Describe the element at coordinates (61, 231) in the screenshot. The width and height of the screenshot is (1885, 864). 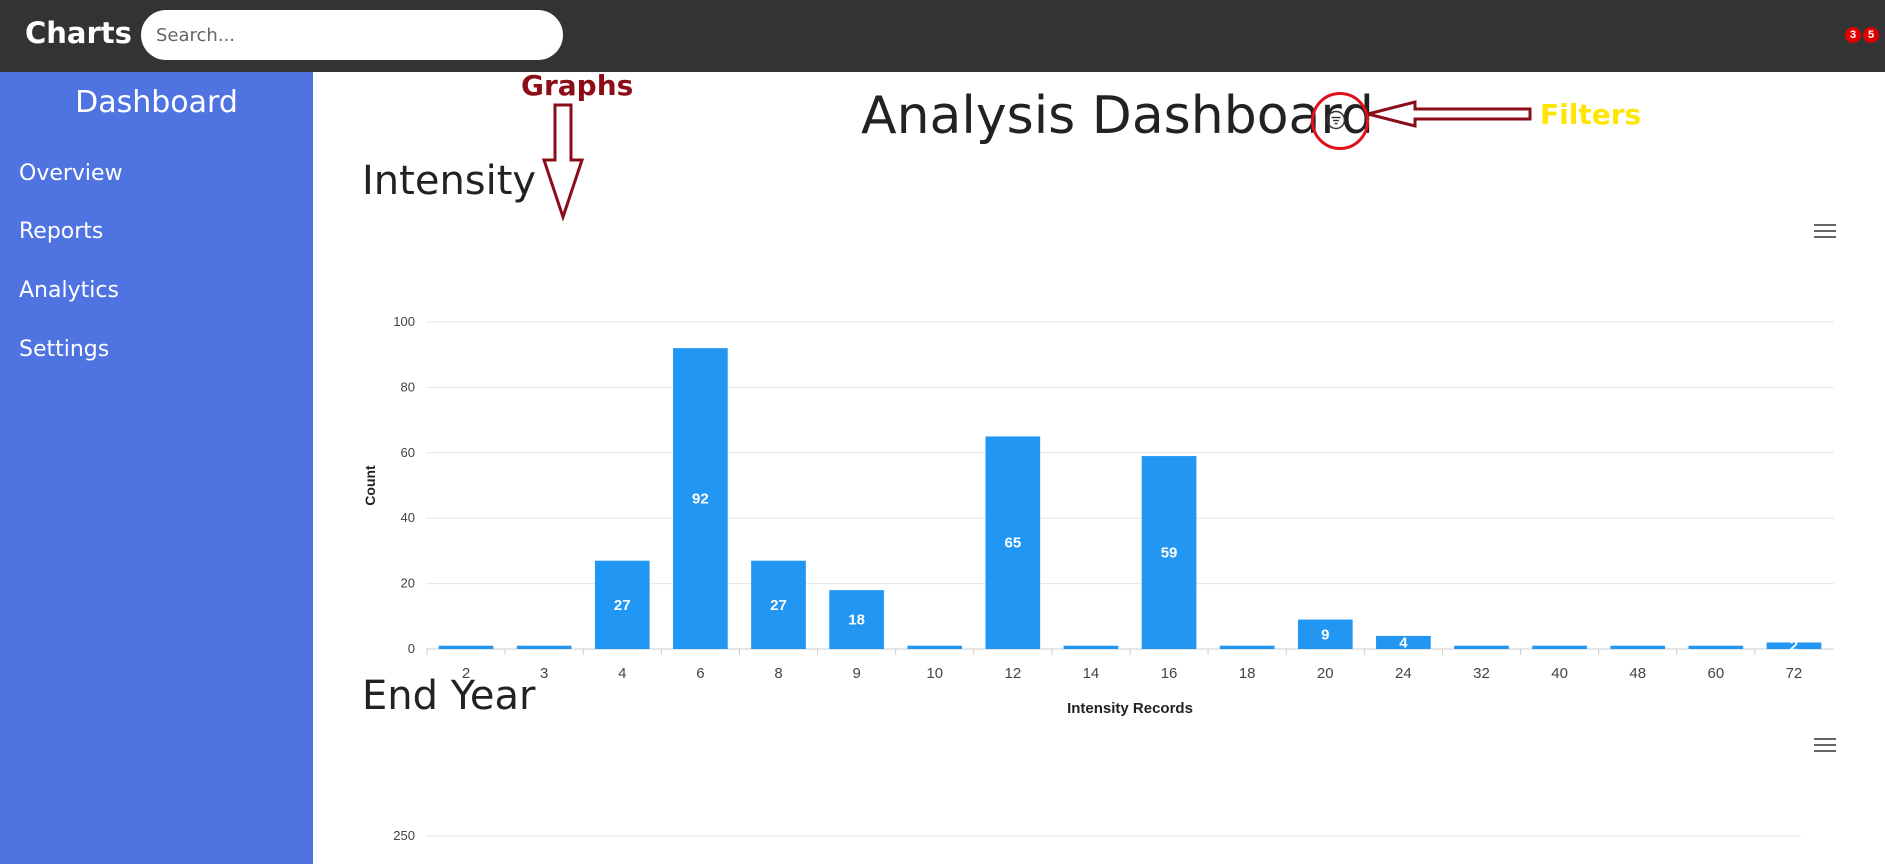
I see `sidebar-item-reports: Reports` at that location.